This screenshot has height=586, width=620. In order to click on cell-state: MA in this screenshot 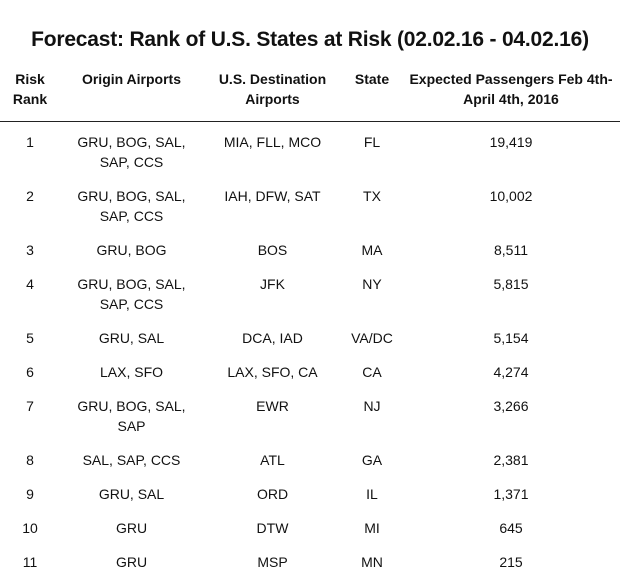, I will do `click(372, 257)`.